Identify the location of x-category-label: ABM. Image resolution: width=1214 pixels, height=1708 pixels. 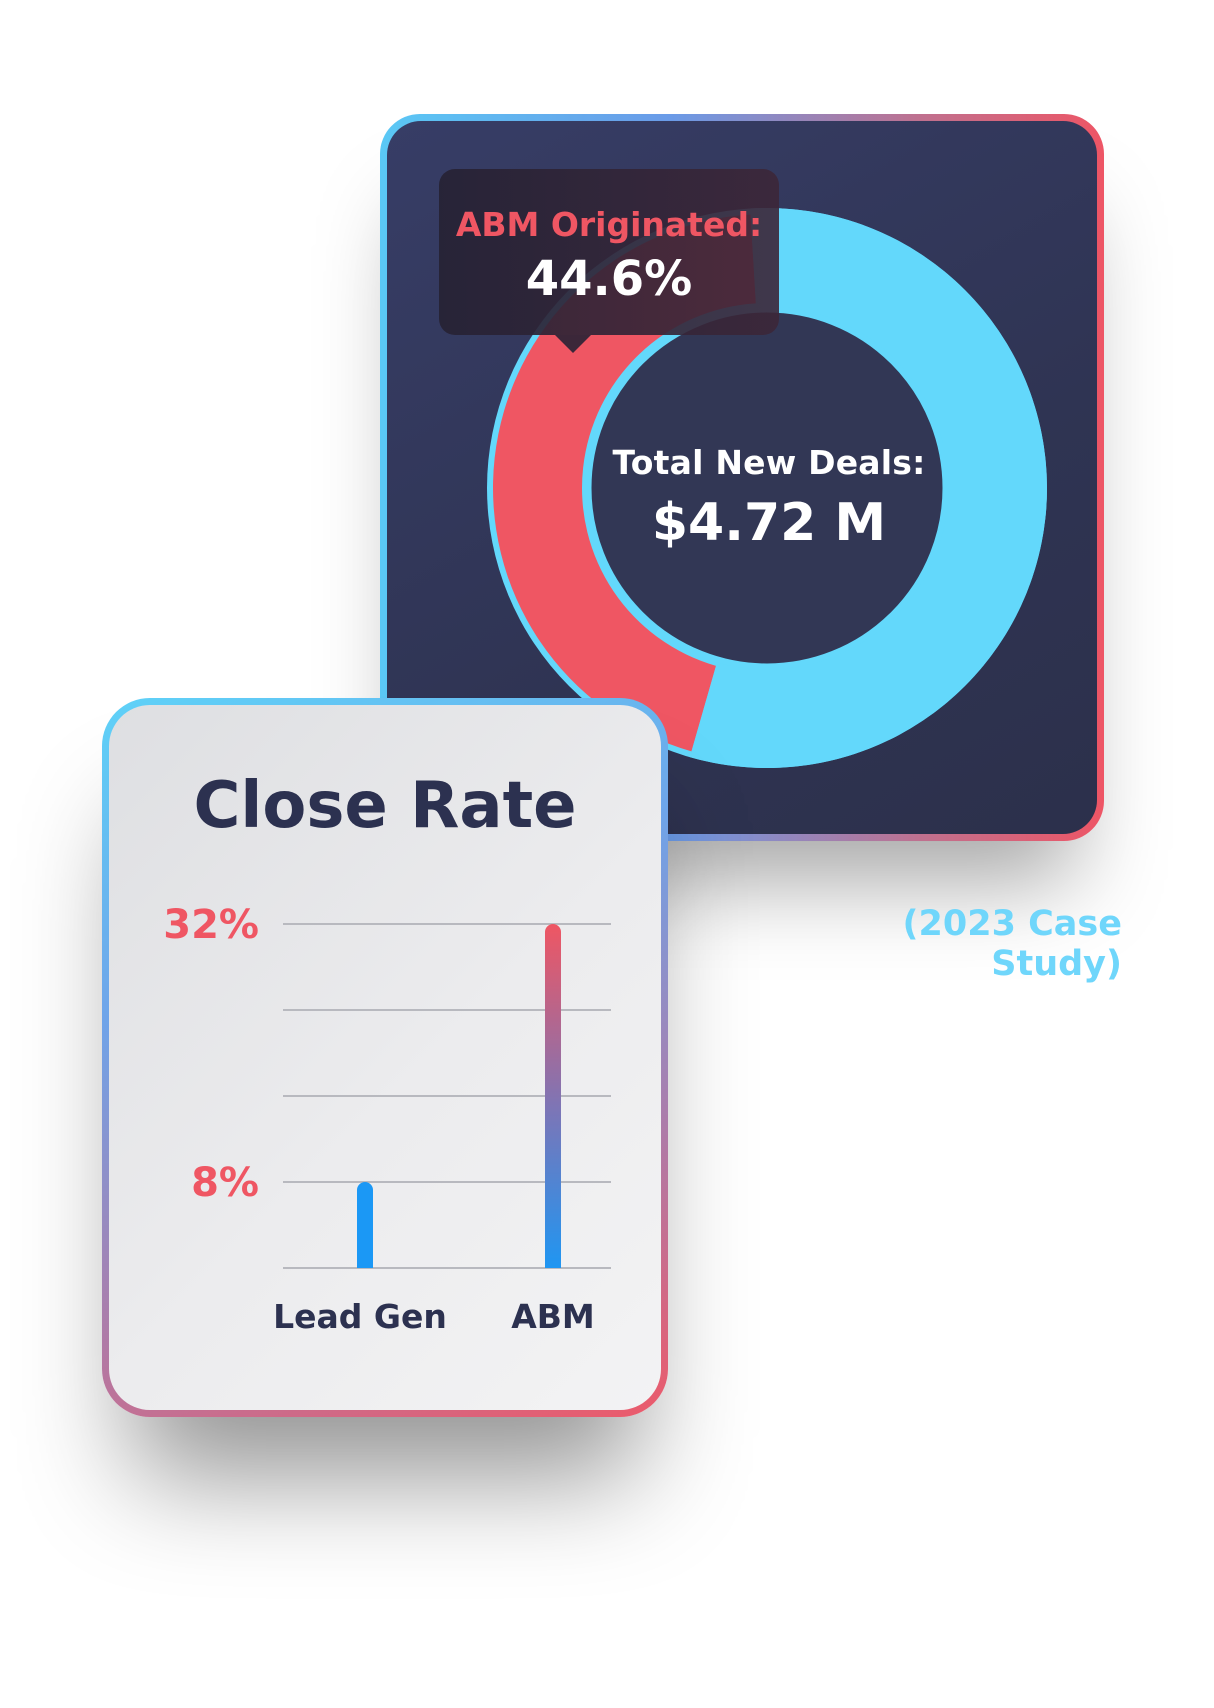
(553, 1316).